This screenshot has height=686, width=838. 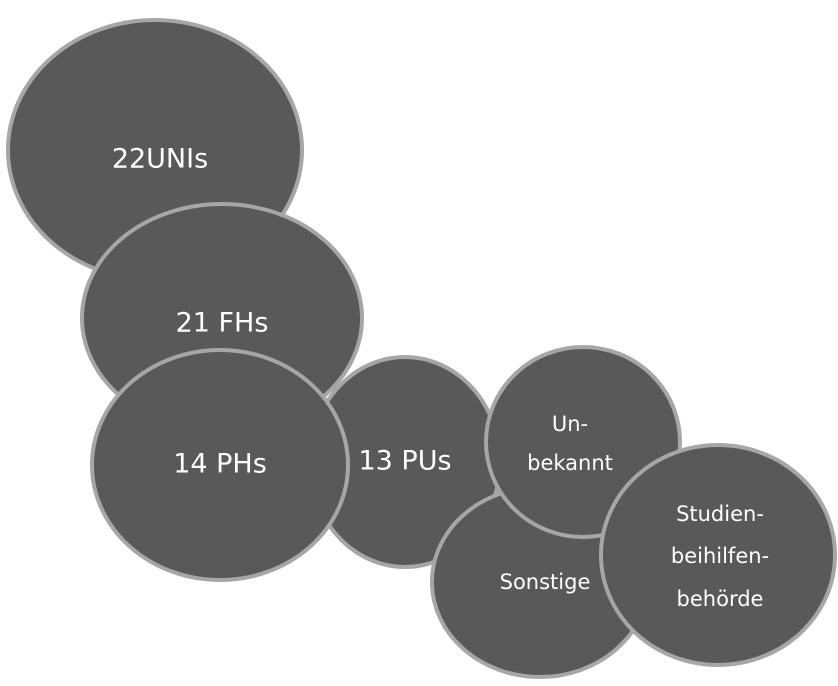 I want to click on node-label: bekannt, so click(x=570, y=463).